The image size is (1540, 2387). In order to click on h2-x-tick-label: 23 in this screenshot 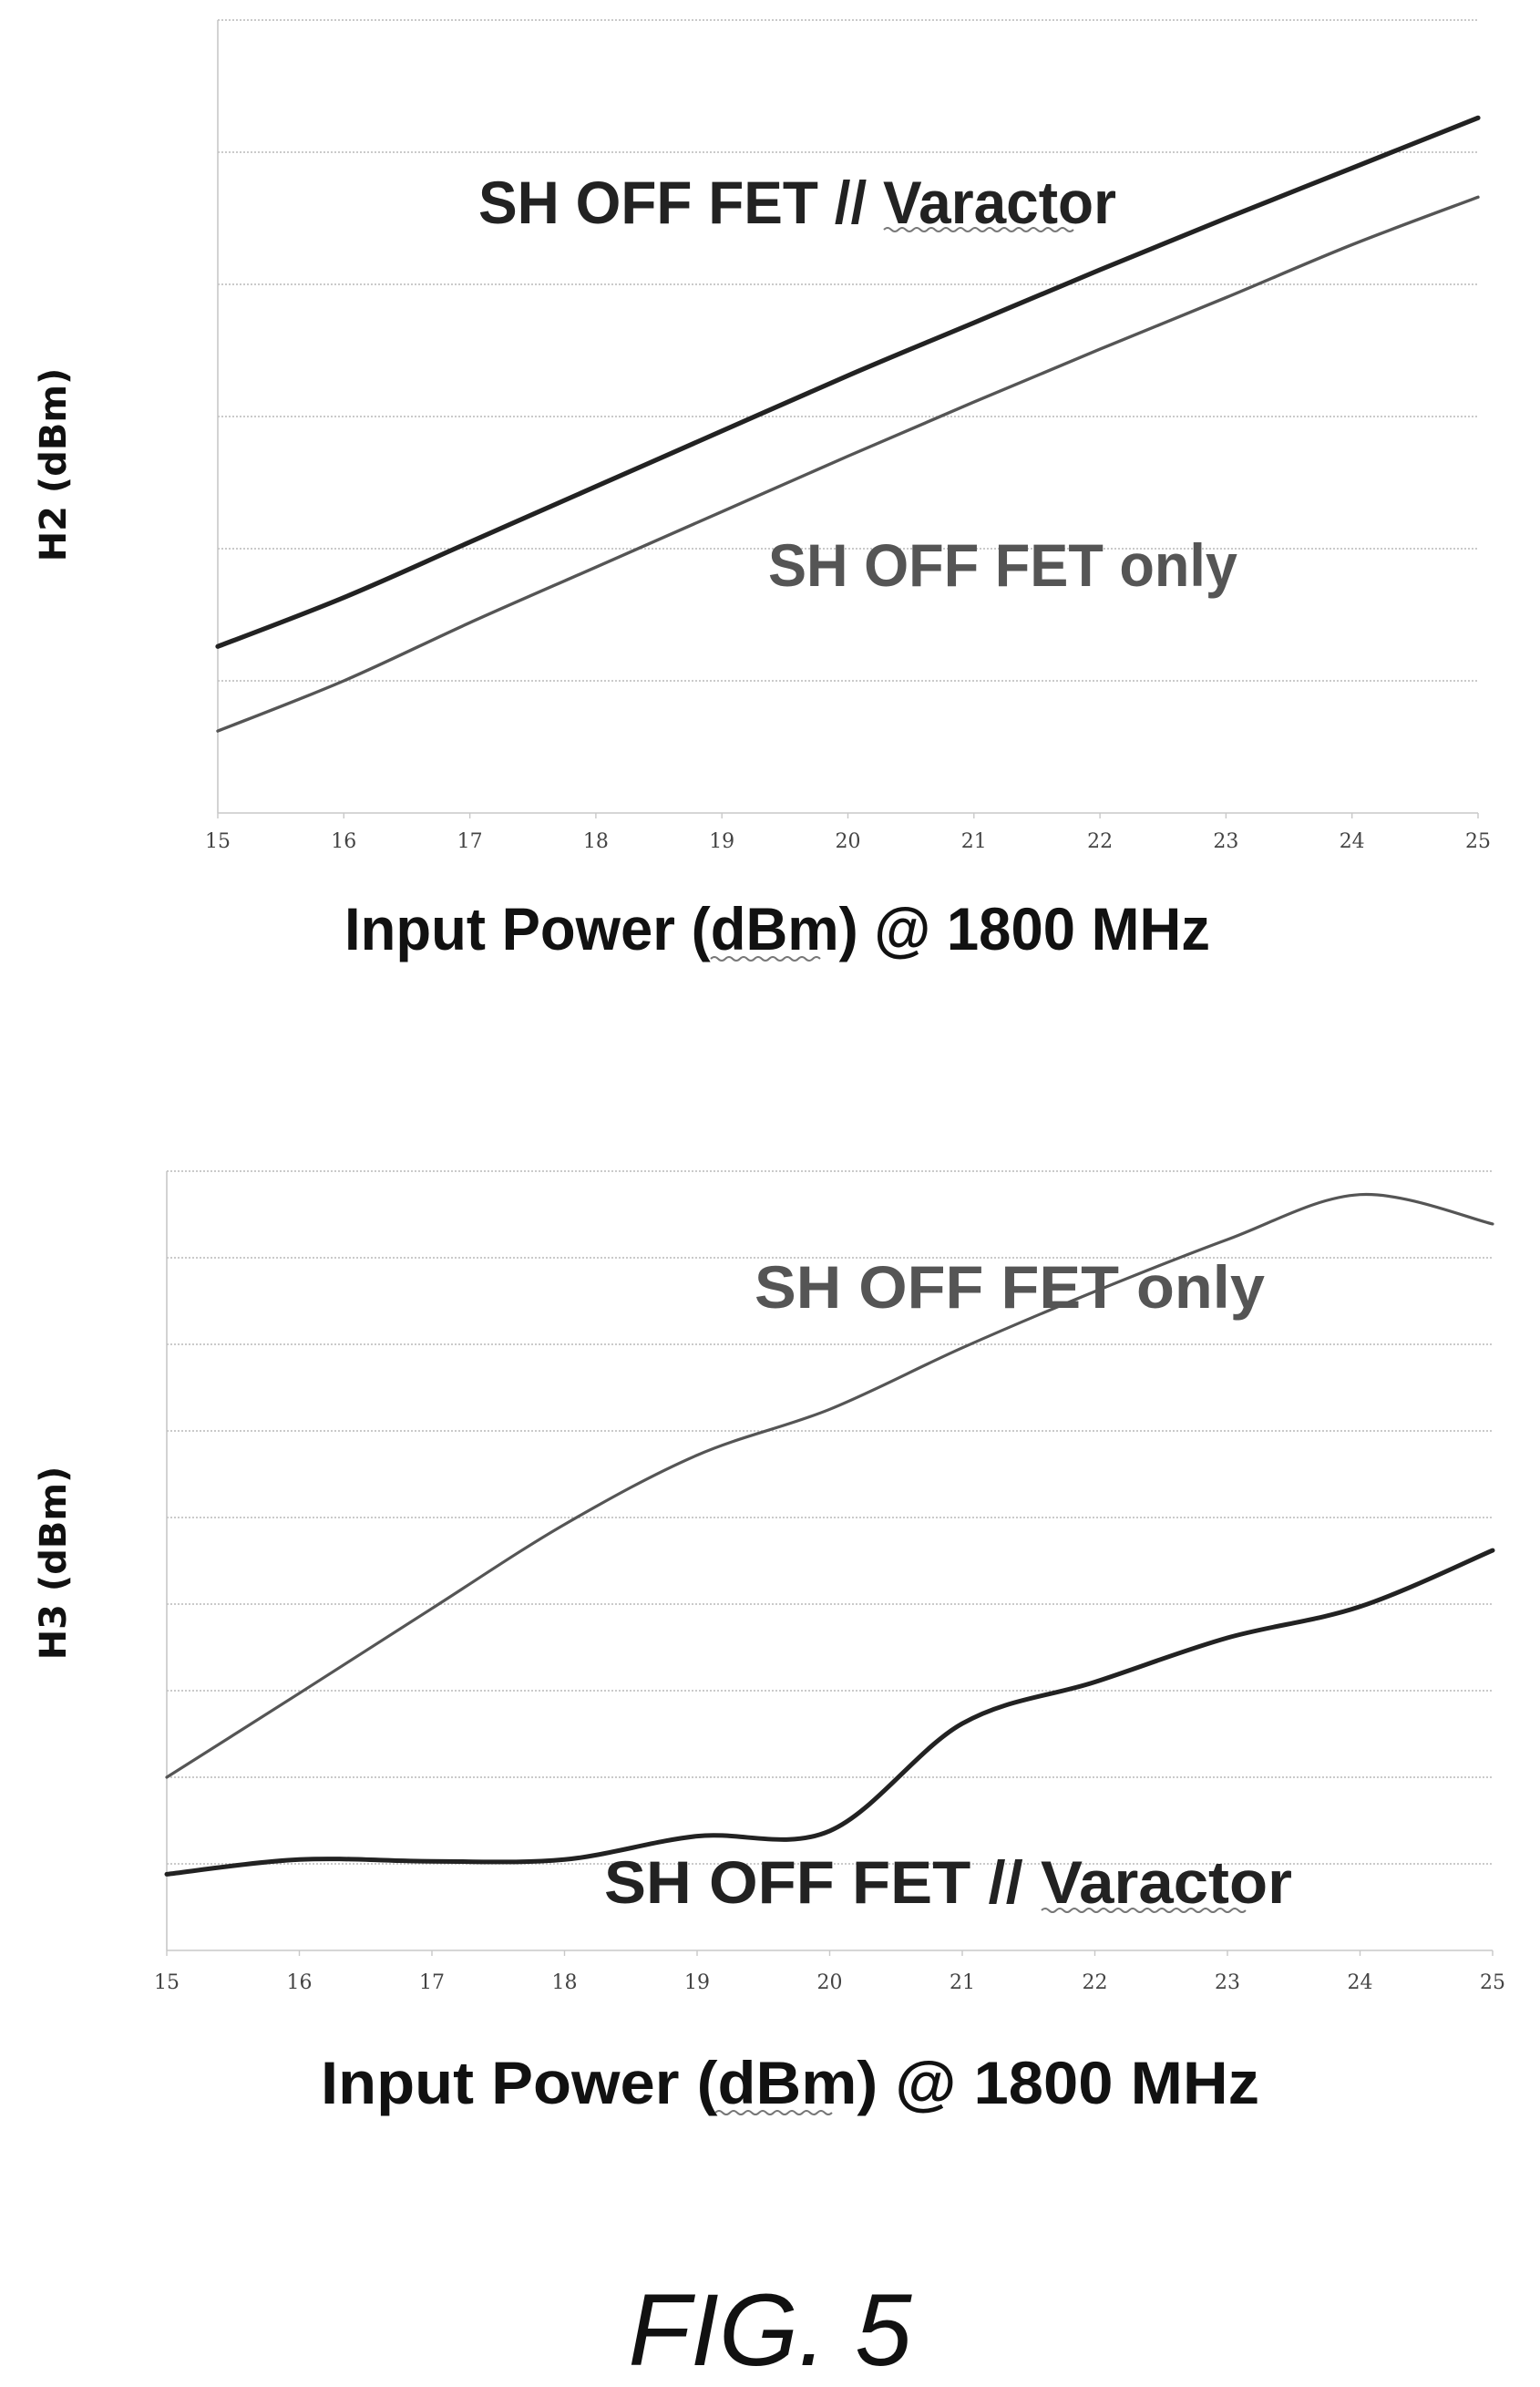, I will do `click(1225, 842)`.